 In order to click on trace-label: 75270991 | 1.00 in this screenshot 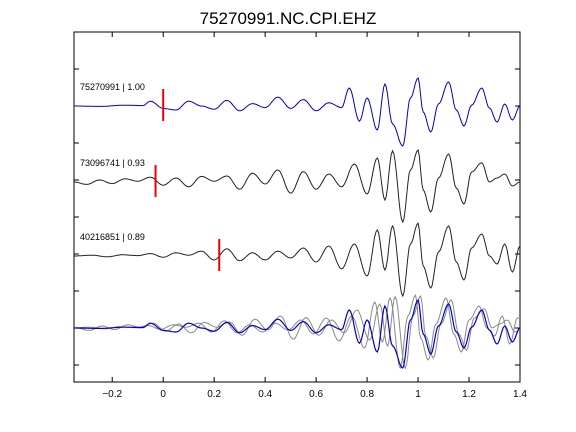, I will do `click(112, 87)`.